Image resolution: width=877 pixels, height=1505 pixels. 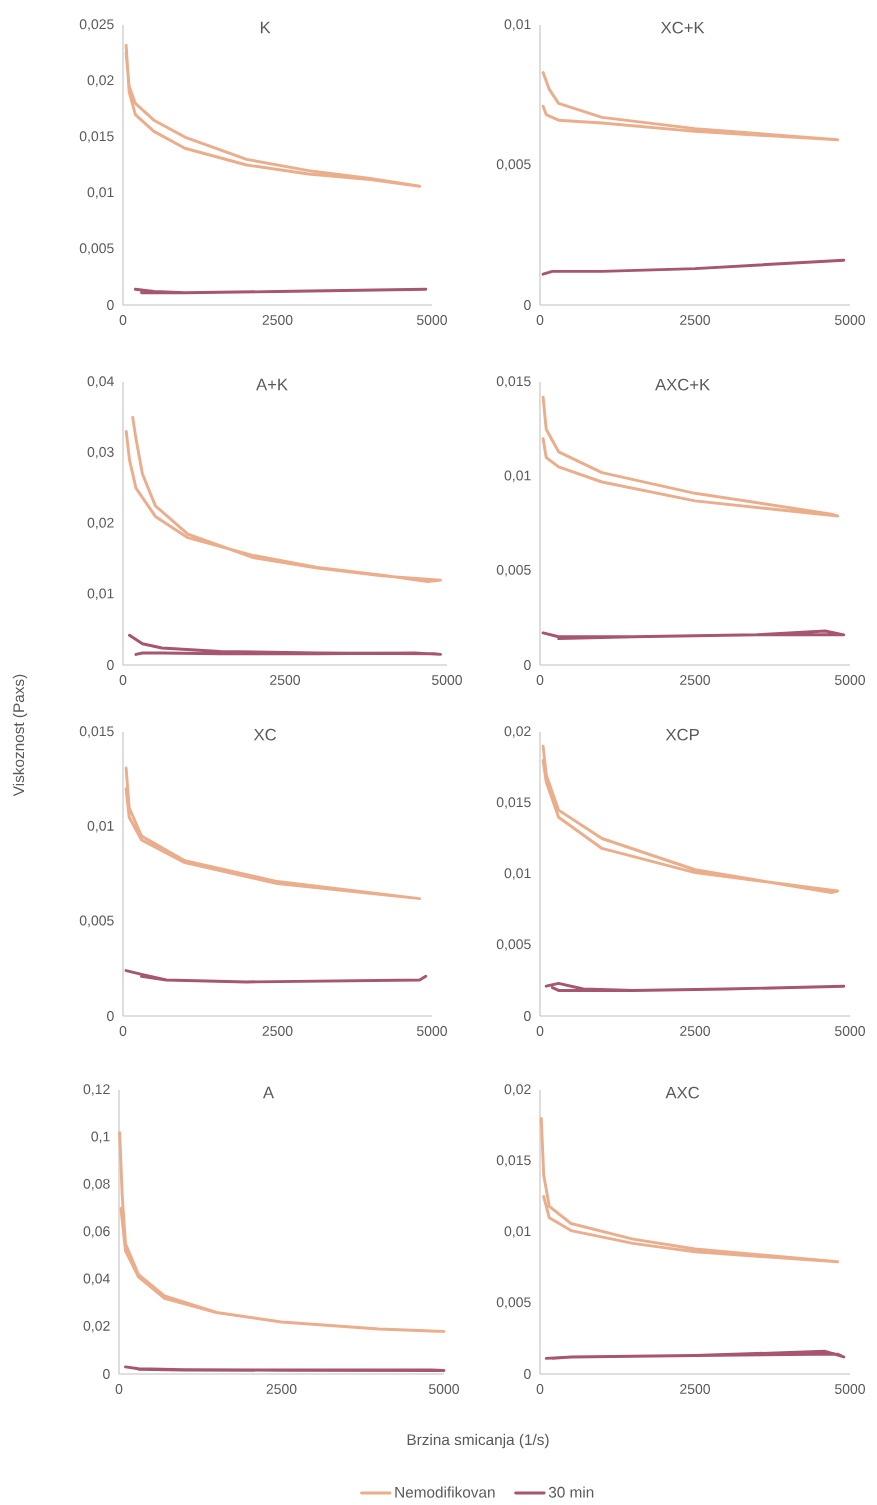 What do you see at coordinates (96, 1232) in the screenshot?
I see `y-tick-label: 0,06` at bounding box center [96, 1232].